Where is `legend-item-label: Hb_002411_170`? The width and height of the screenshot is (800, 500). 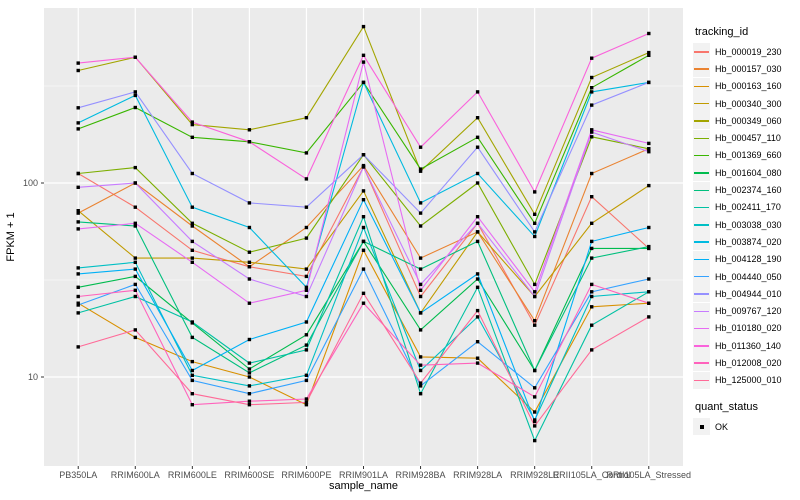
legend-item-label: Hb_002411_170 is located at coordinates (748, 207).